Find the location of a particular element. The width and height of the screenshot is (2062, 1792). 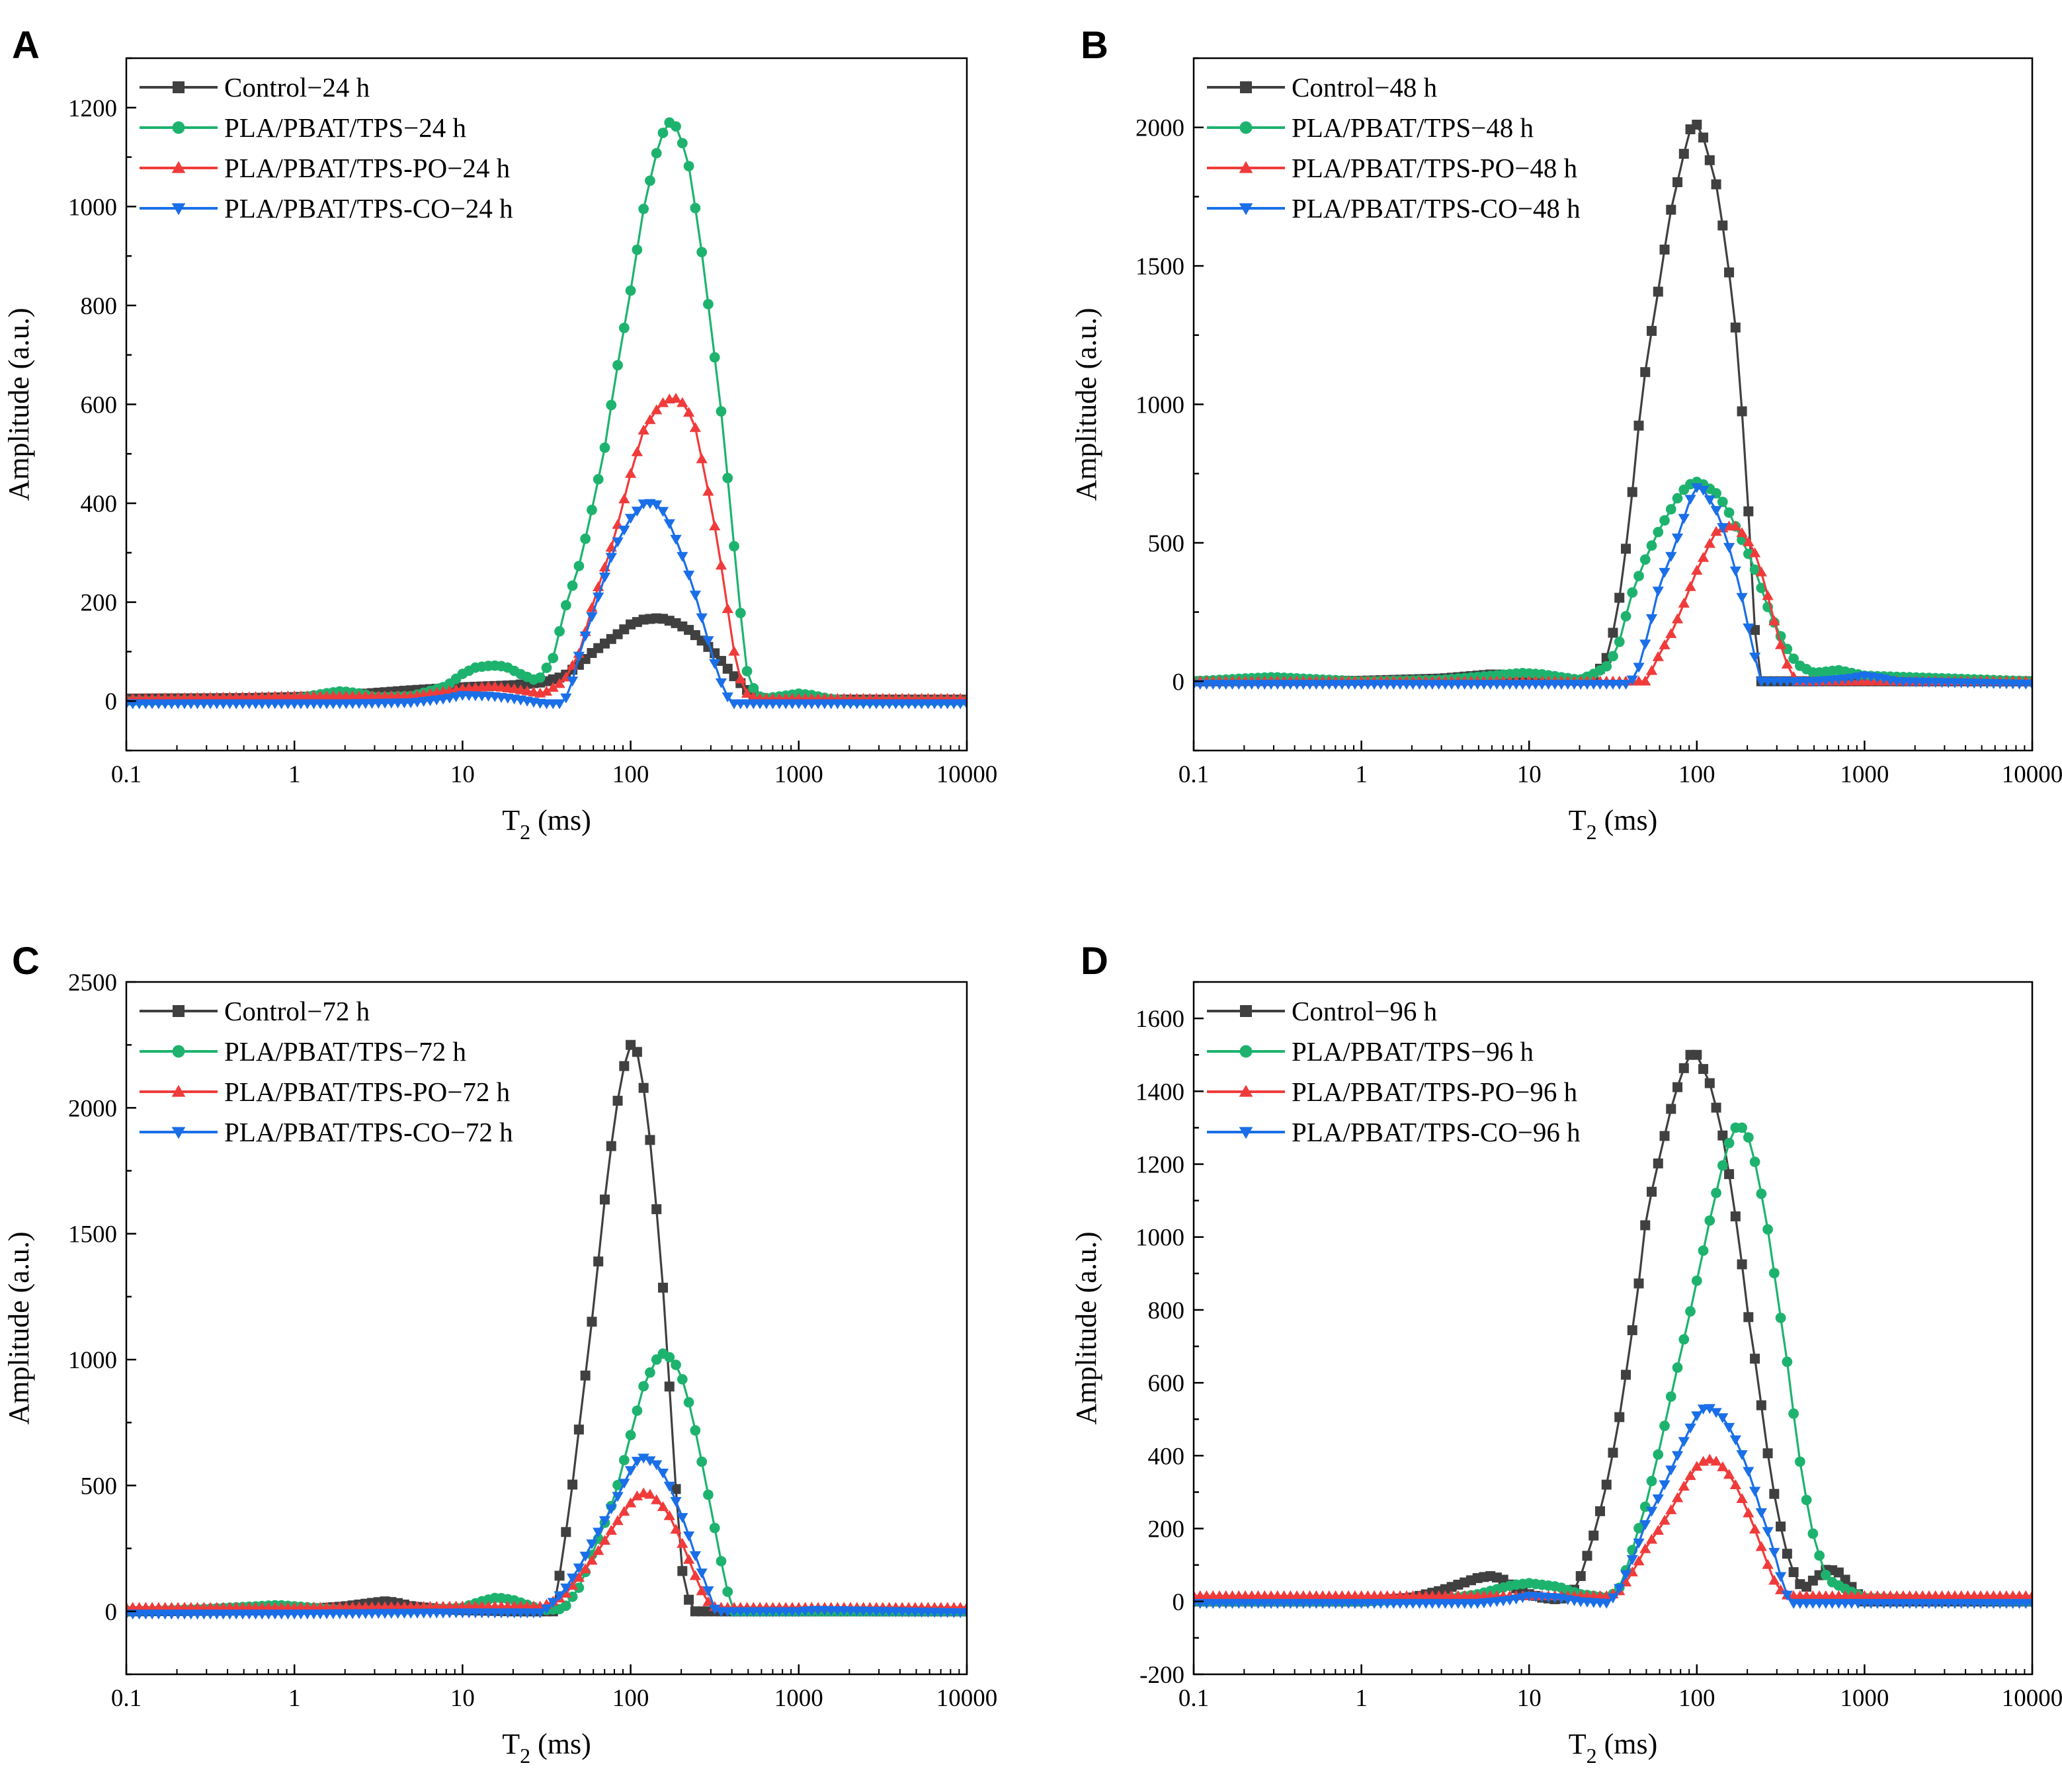

y-tick-label: 800 is located at coordinates (1166, 1311).